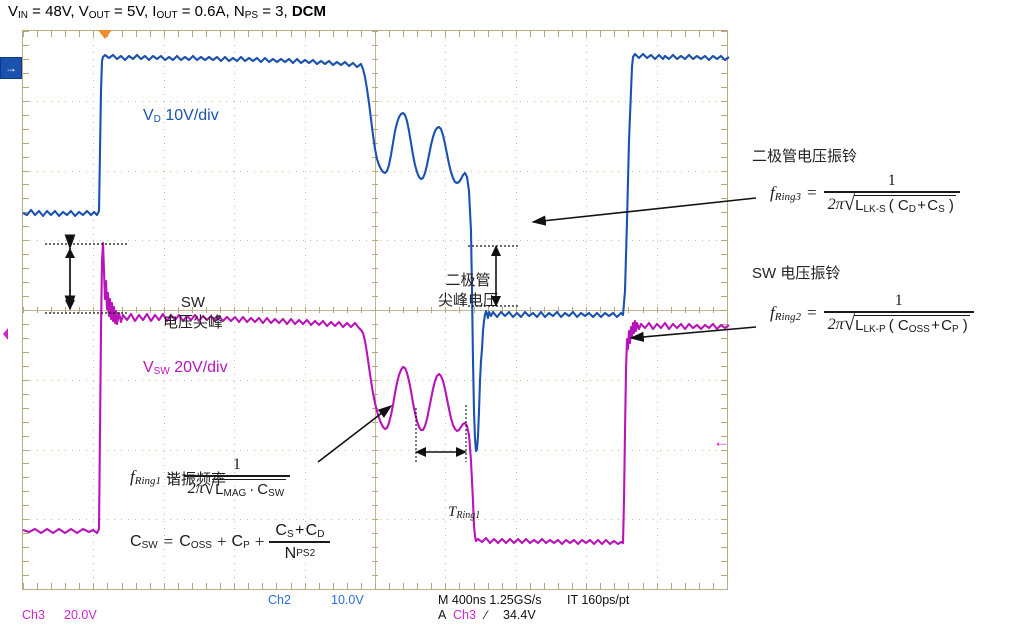  Describe the element at coordinates (598, 600) in the screenshot. I see `readout-interpolation: IT 160ps/pt` at that location.